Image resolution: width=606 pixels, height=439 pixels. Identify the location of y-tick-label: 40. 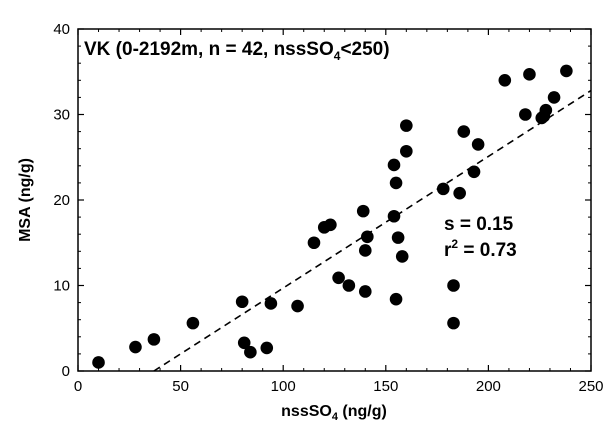
(61, 29).